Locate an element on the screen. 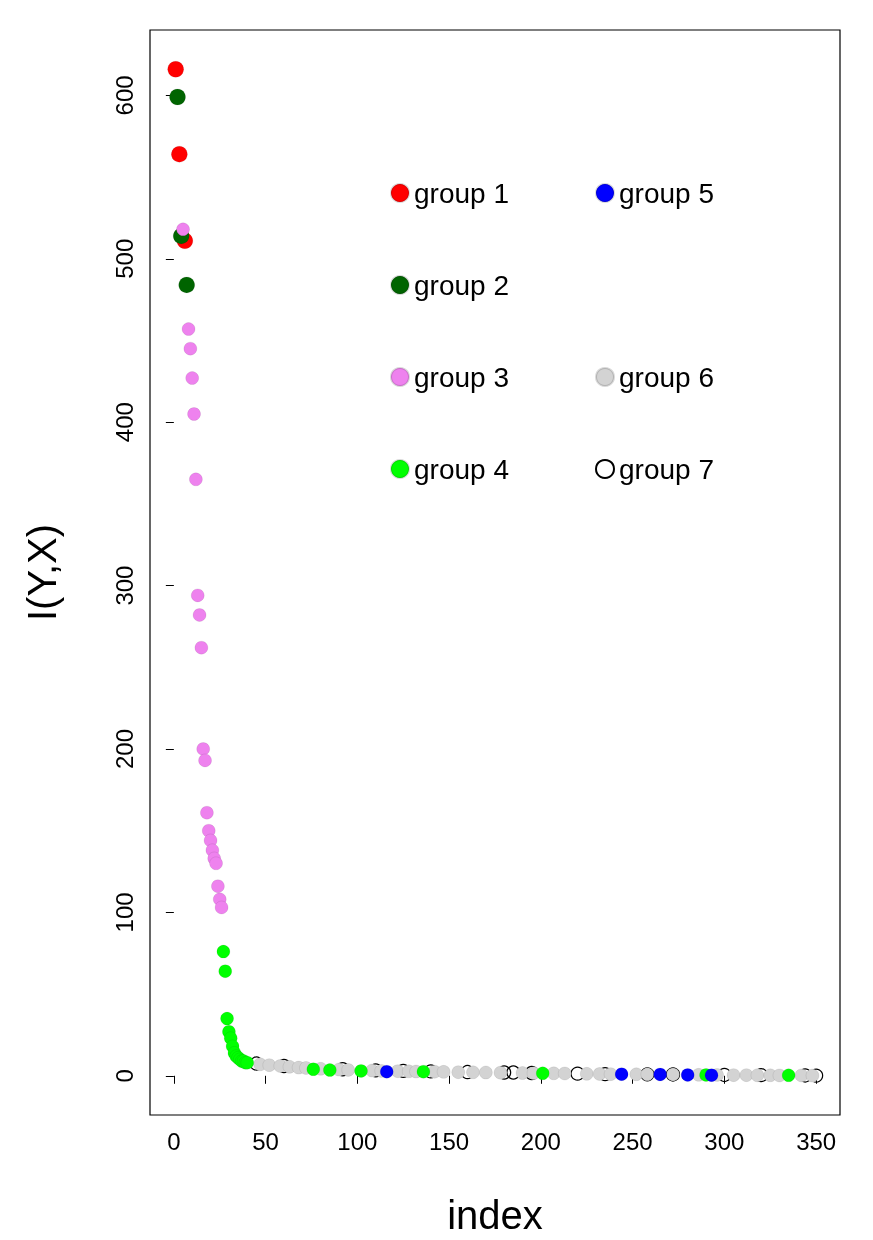 This screenshot has height=1240, width=873. x-tick-label: 350 is located at coordinates (816, 1141).